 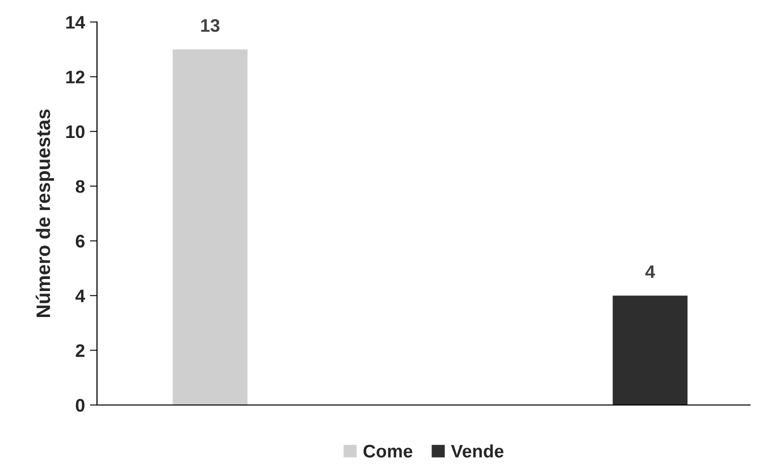 I want to click on y-axis-title: Número de respuestas, so click(x=45, y=213).